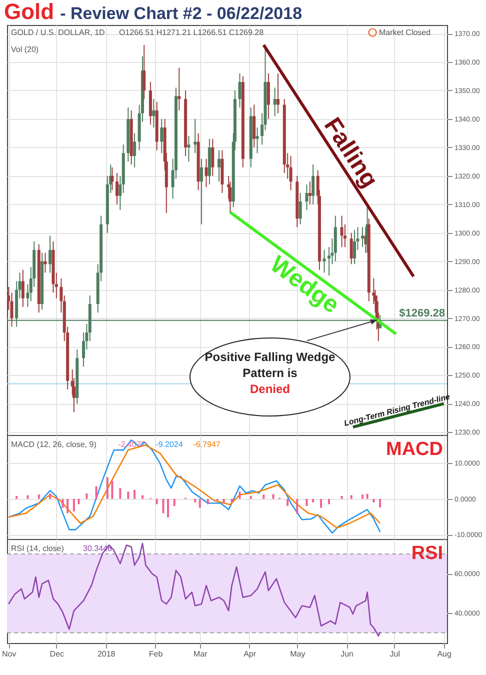 This screenshot has width=486, height=675. Describe the element at coordinates (194, 589) in the screenshot. I see `line-series` at that location.